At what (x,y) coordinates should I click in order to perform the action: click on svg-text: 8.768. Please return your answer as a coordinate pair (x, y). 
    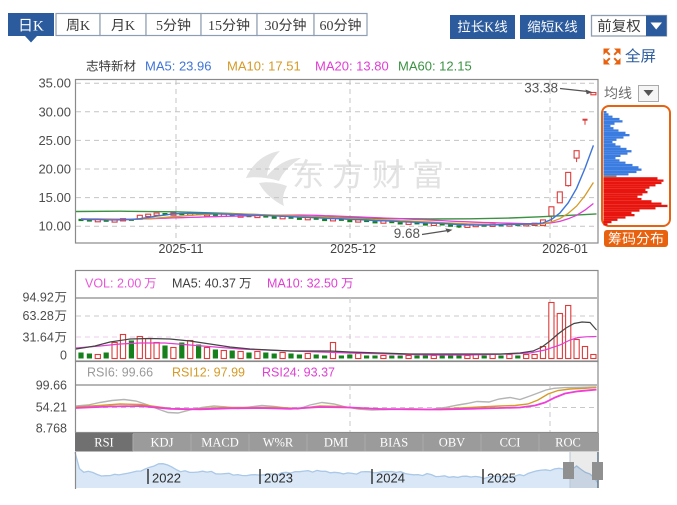
    Looking at the image, I should click on (51, 429).